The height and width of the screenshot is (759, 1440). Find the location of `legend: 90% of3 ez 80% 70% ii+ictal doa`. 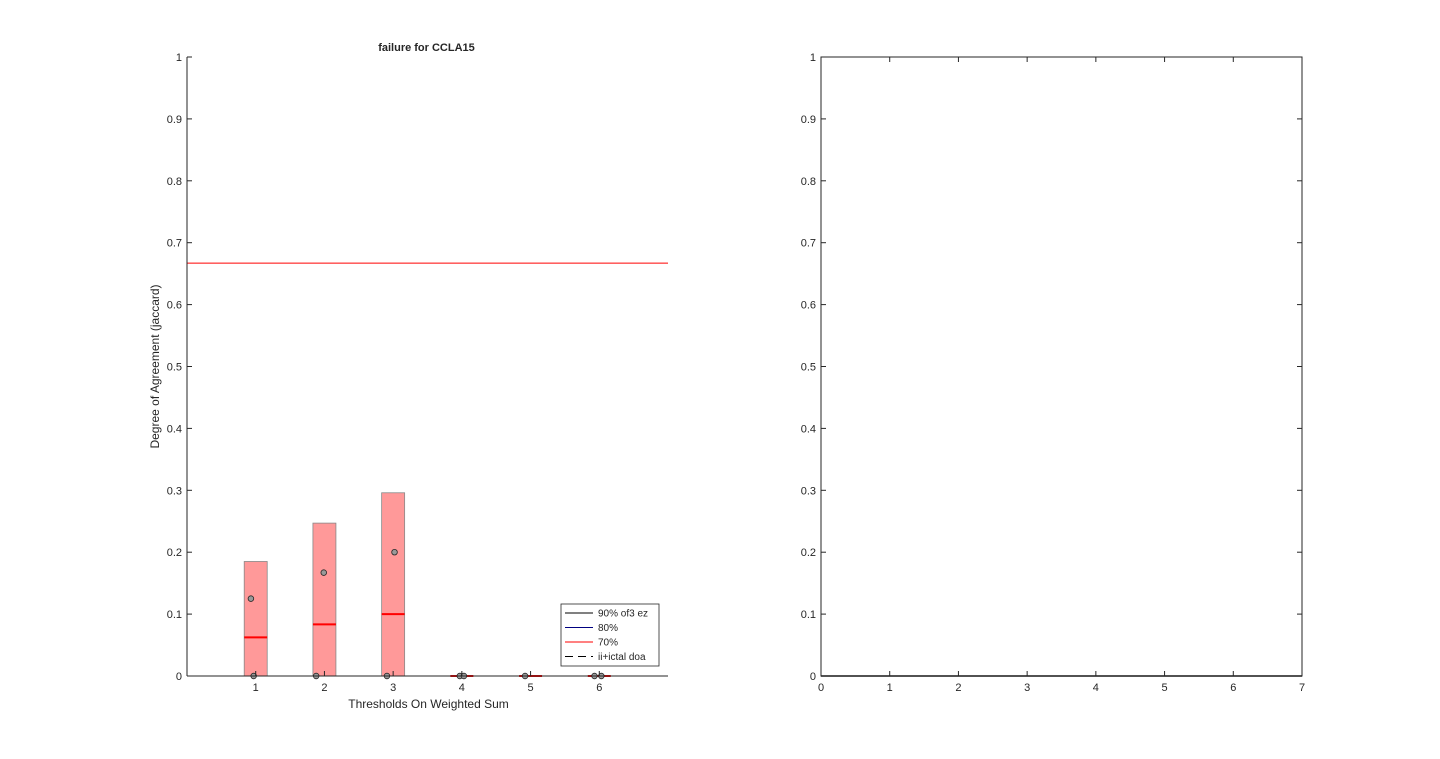

legend: 90% of3 ez 80% 70% ii+ictal doa is located at coordinates (610, 635).